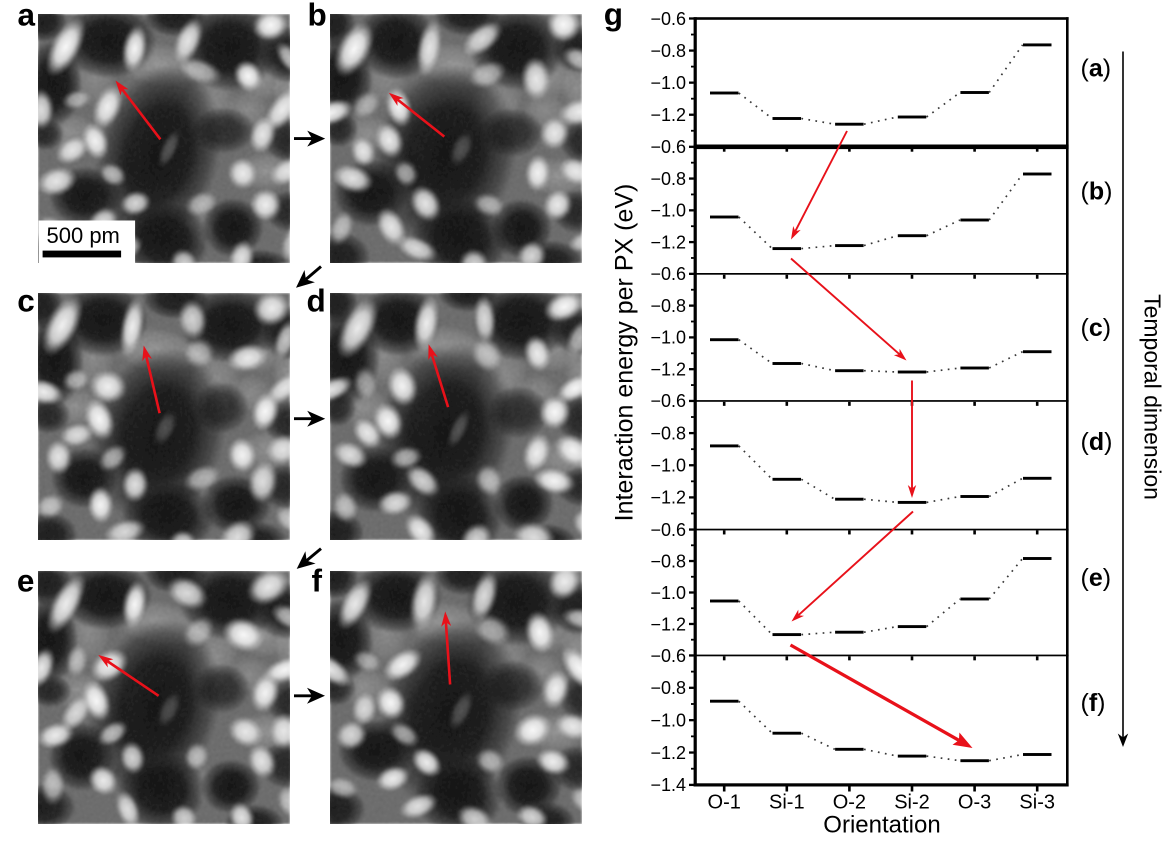 The width and height of the screenshot is (1173, 849). I want to click on svg-text: (d), so click(1097, 442).